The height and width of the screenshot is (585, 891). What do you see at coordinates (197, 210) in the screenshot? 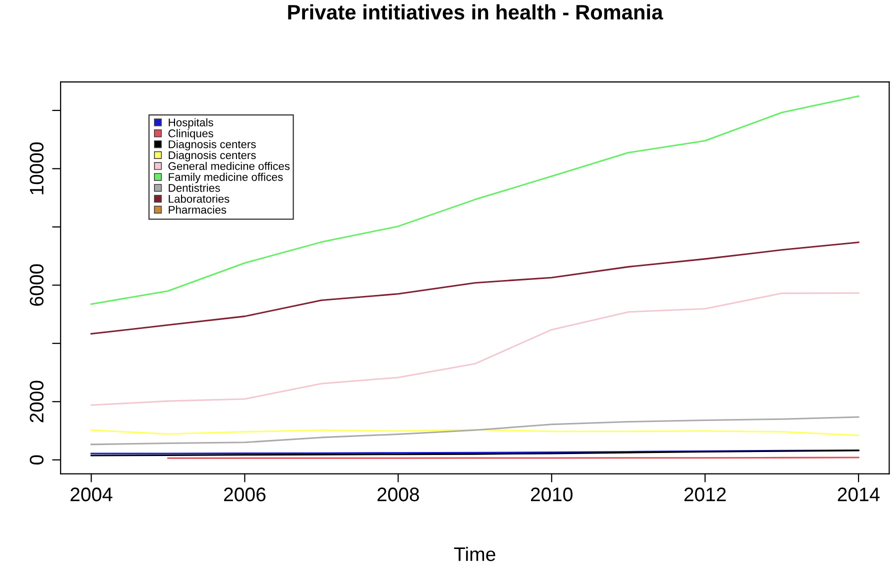
I see `legend-label: Pharmacies` at bounding box center [197, 210].